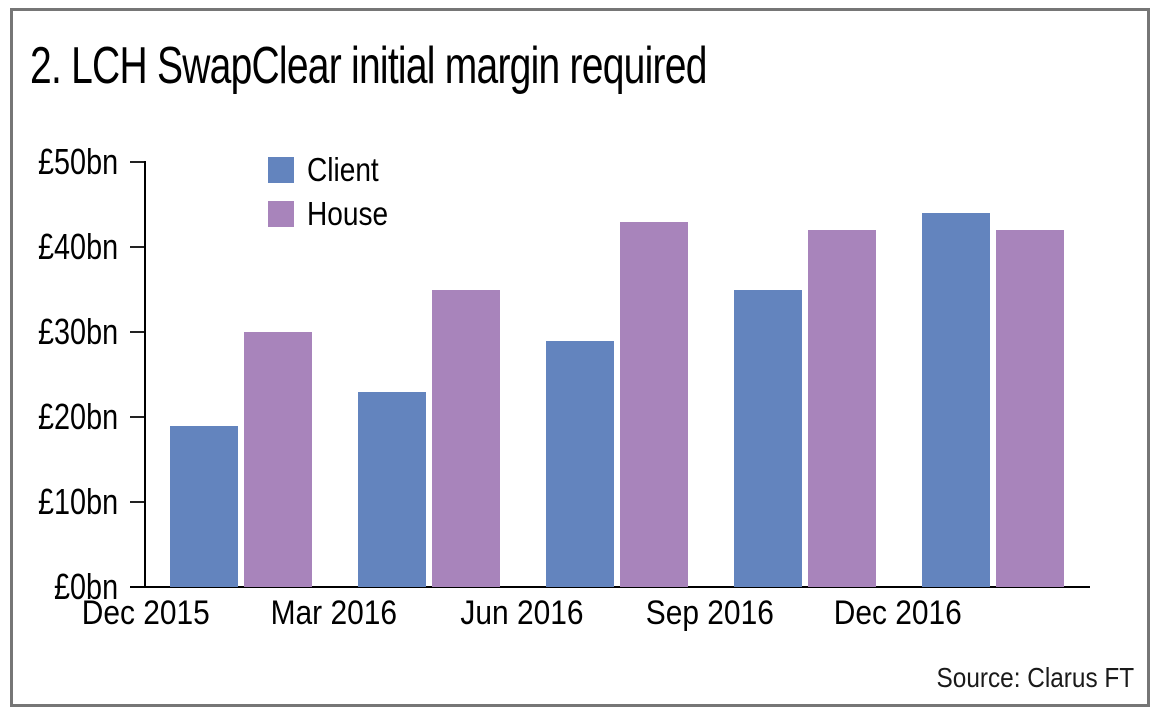 This screenshot has height=716, width=1160. What do you see at coordinates (392, 489) in the screenshot?
I see `bar-client-mar-2016` at bounding box center [392, 489].